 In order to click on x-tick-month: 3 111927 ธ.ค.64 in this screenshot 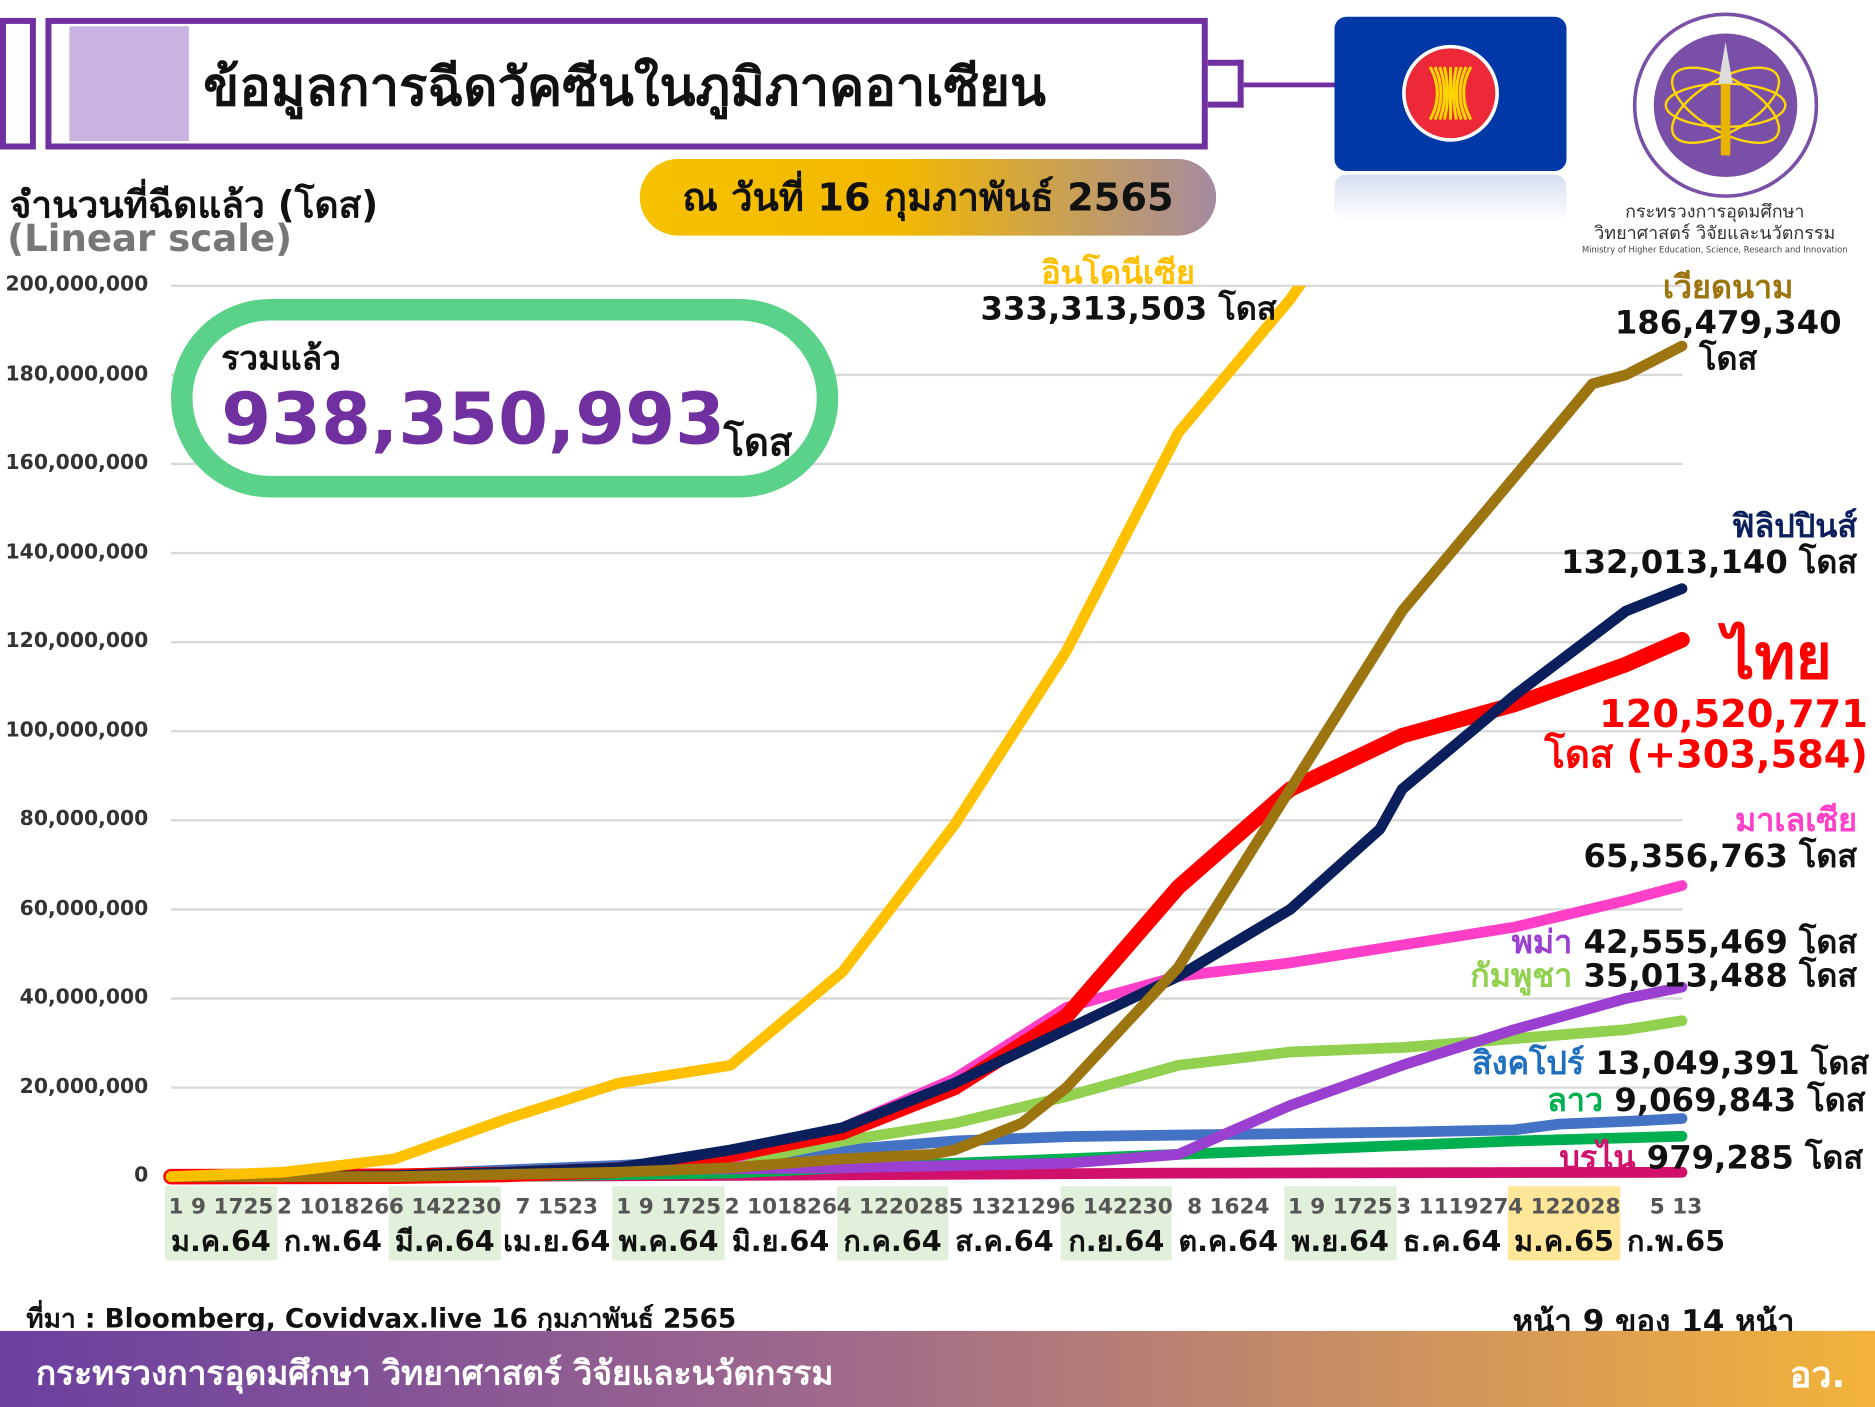, I will do `click(1452, 1223)`.